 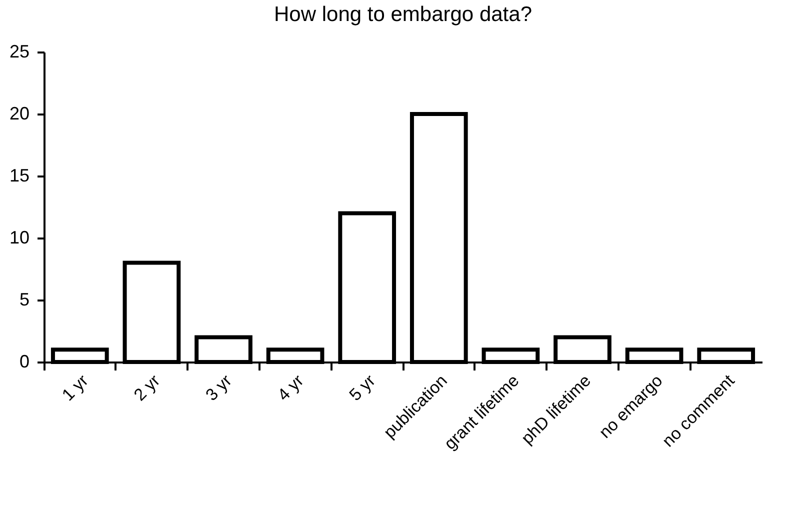 What do you see at coordinates (19, 114) in the screenshot?
I see `y-tick-label: 20` at bounding box center [19, 114].